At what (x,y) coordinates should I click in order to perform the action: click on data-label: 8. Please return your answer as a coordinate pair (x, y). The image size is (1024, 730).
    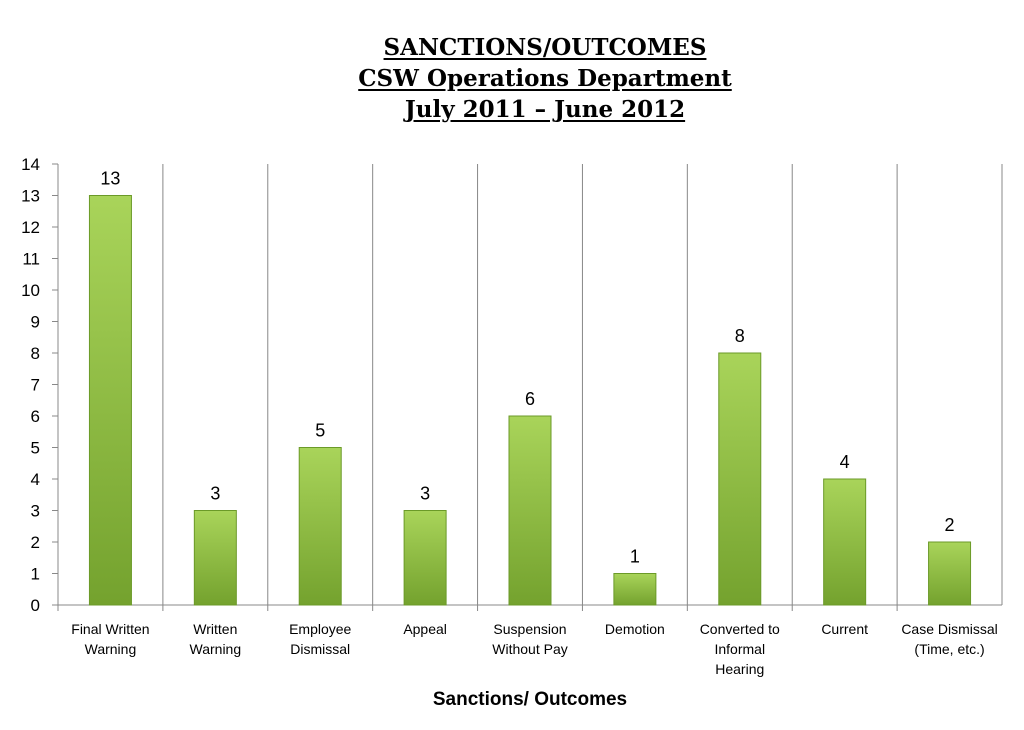
    Looking at the image, I should click on (740, 336).